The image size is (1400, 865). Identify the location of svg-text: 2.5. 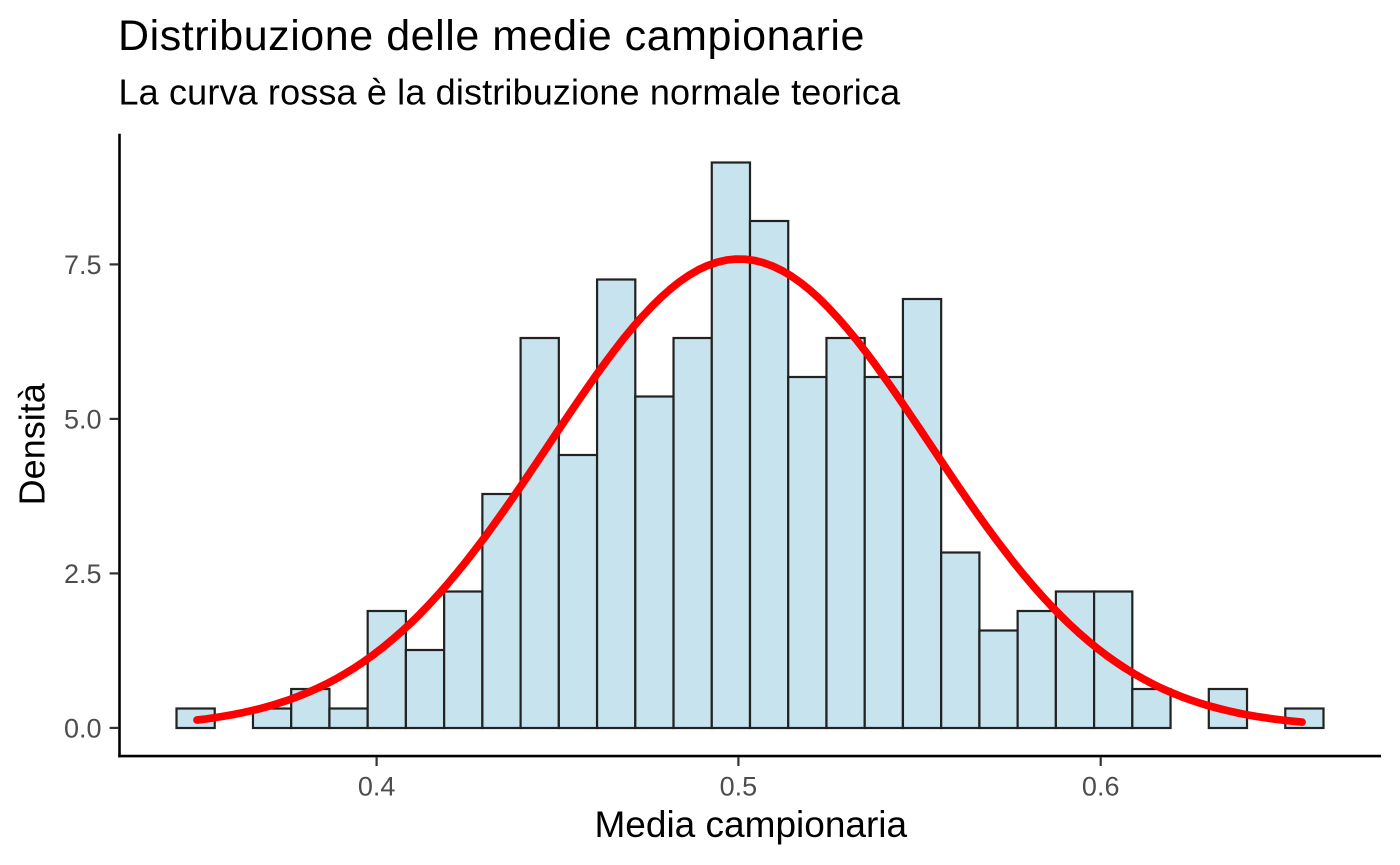
(83, 574).